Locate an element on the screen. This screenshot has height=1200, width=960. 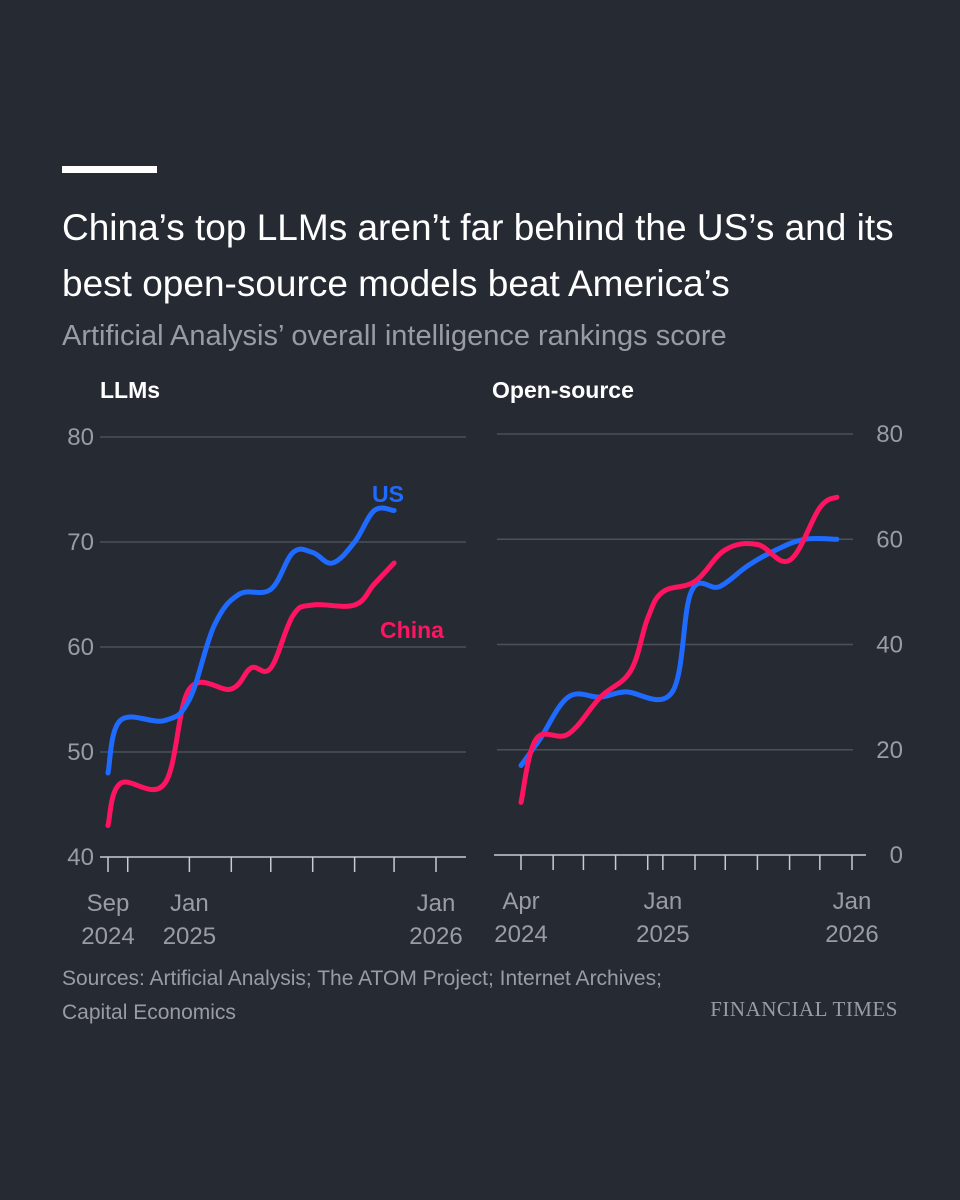
accent-bar is located at coordinates (109, 169).